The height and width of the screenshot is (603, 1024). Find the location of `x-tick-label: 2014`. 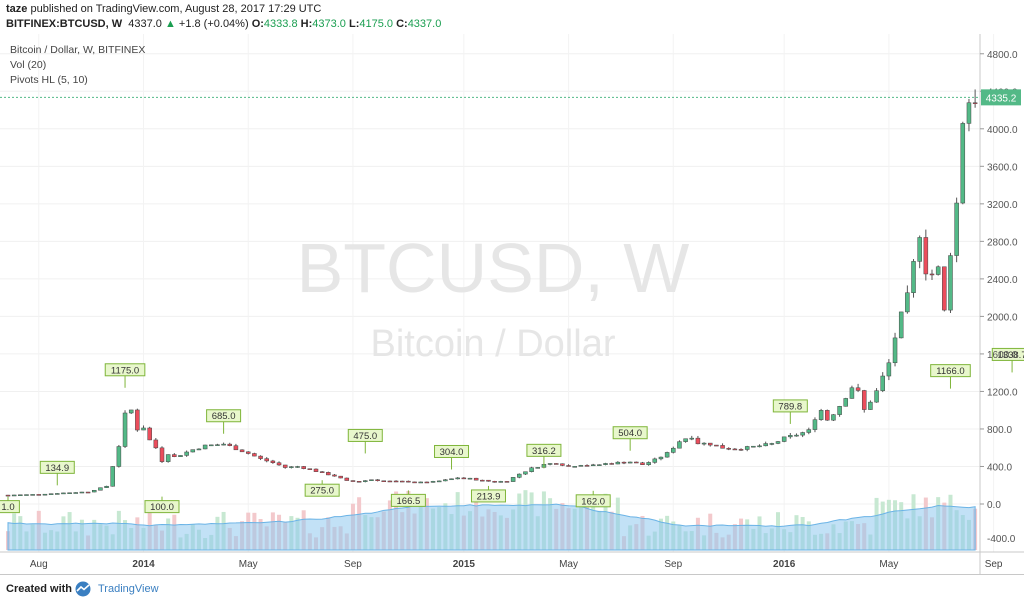

x-tick-label: 2014 is located at coordinates (143, 564).